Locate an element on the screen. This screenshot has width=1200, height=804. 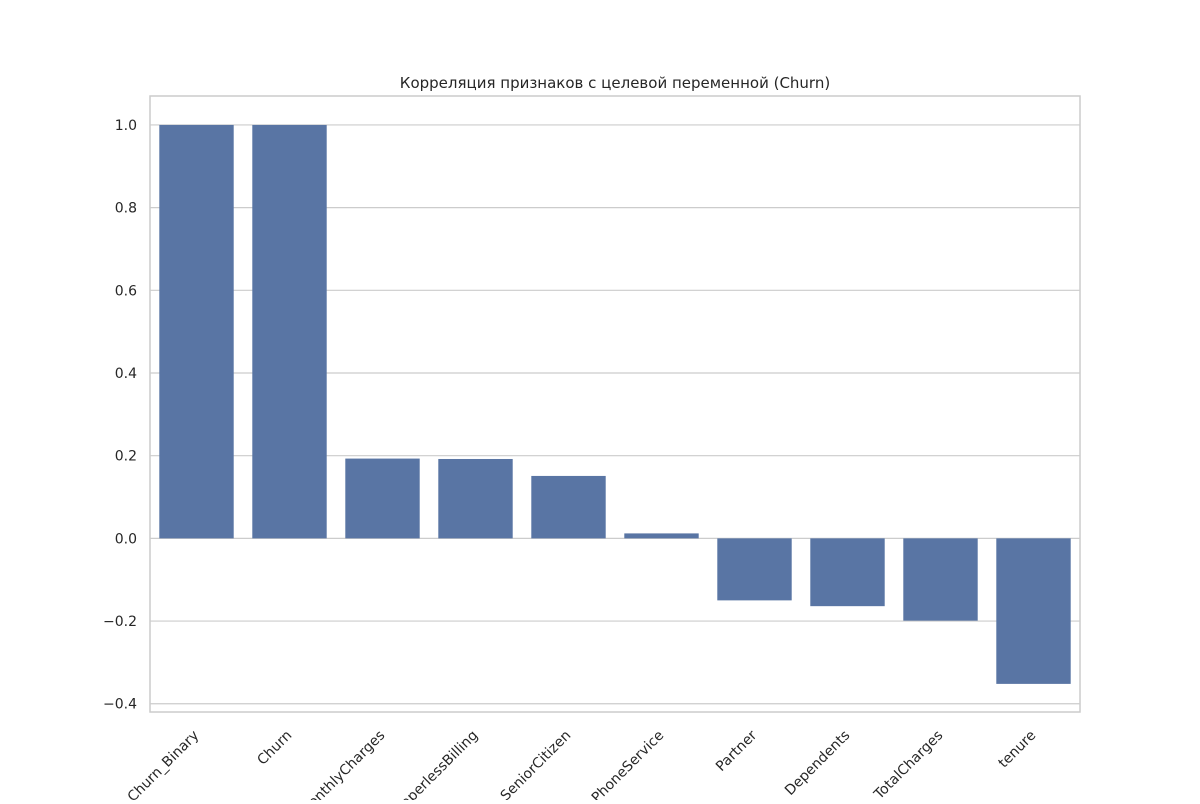
x-tick-label: MonthlyCharges is located at coordinates (343, 764).